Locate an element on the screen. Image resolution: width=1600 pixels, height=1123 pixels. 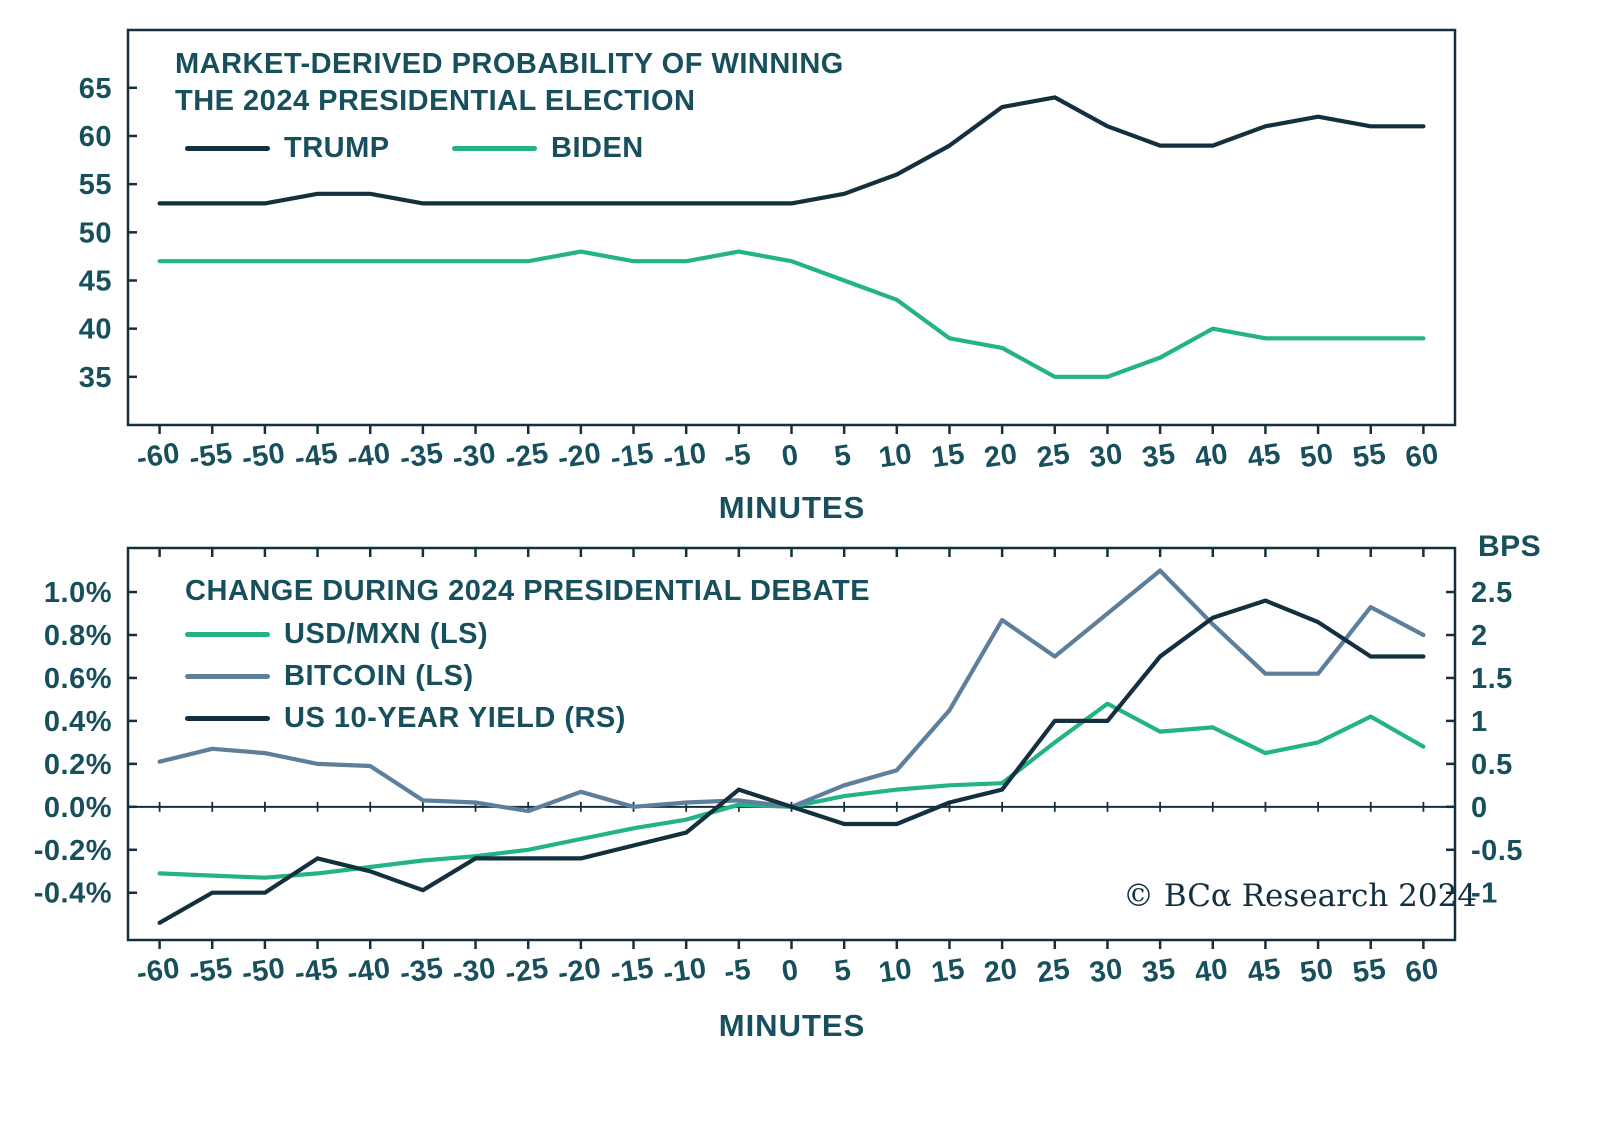
svg-text: -0.4% is located at coordinates (73, 894).